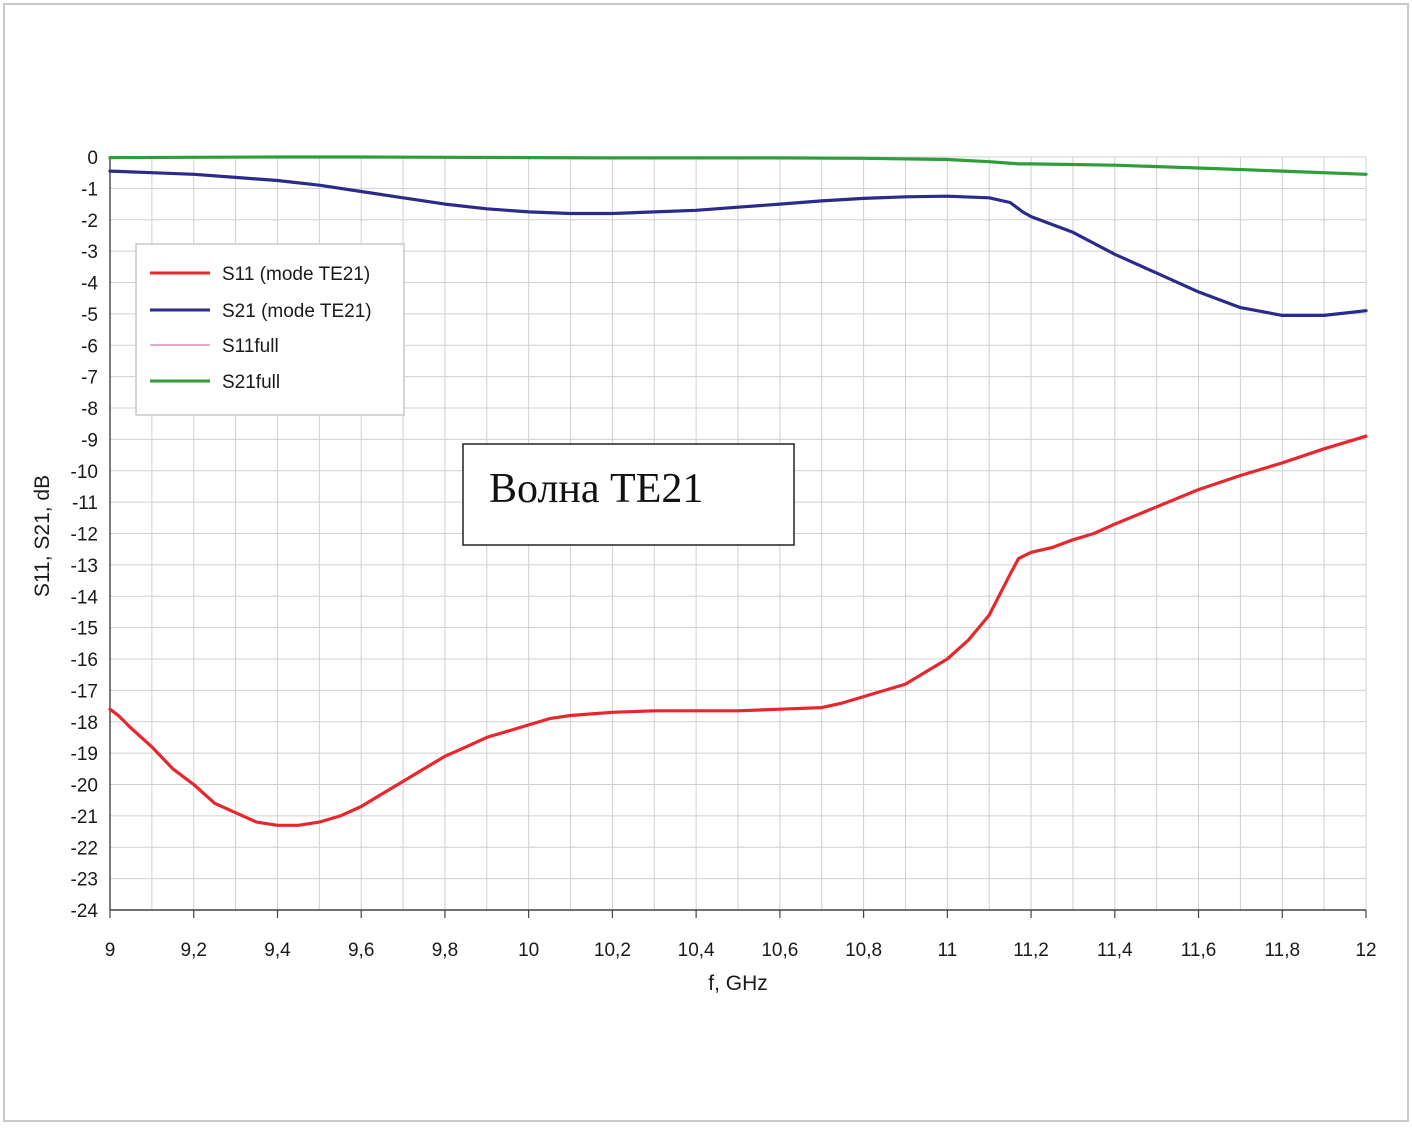 Image resolution: width=1412 pixels, height=1132 pixels. Describe the element at coordinates (89, 252) in the screenshot. I see `y-tick-label: -3` at that location.